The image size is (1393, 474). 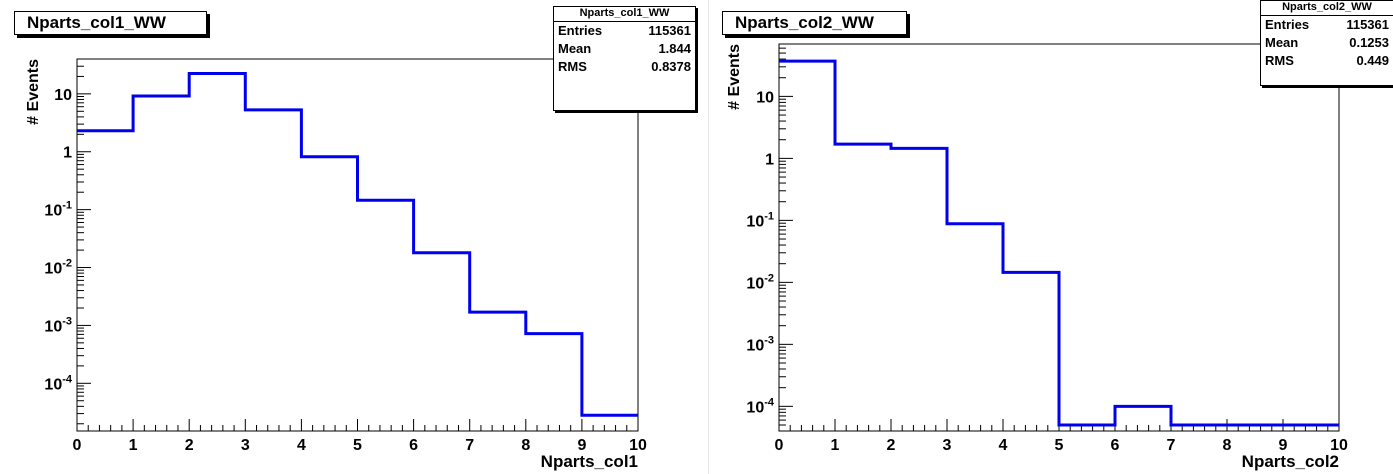 What do you see at coordinates (671, 66) in the screenshot?
I see `stats-value: 0.8378` at bounding box center [671, 66].